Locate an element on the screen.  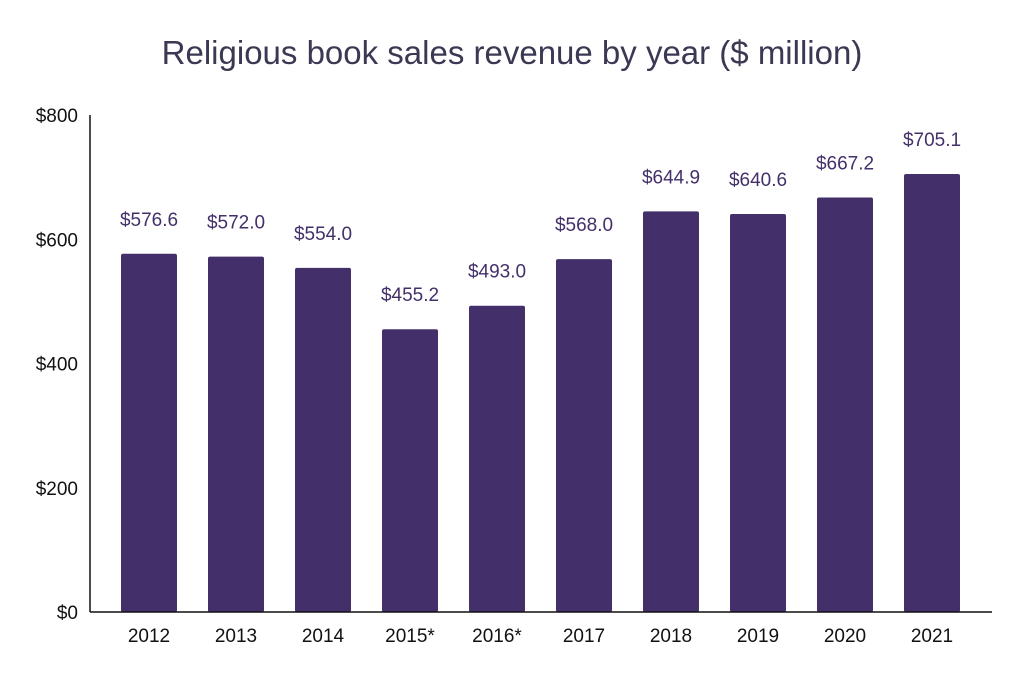
x-tick-label: 2020 is located at coordinates (845, 636).